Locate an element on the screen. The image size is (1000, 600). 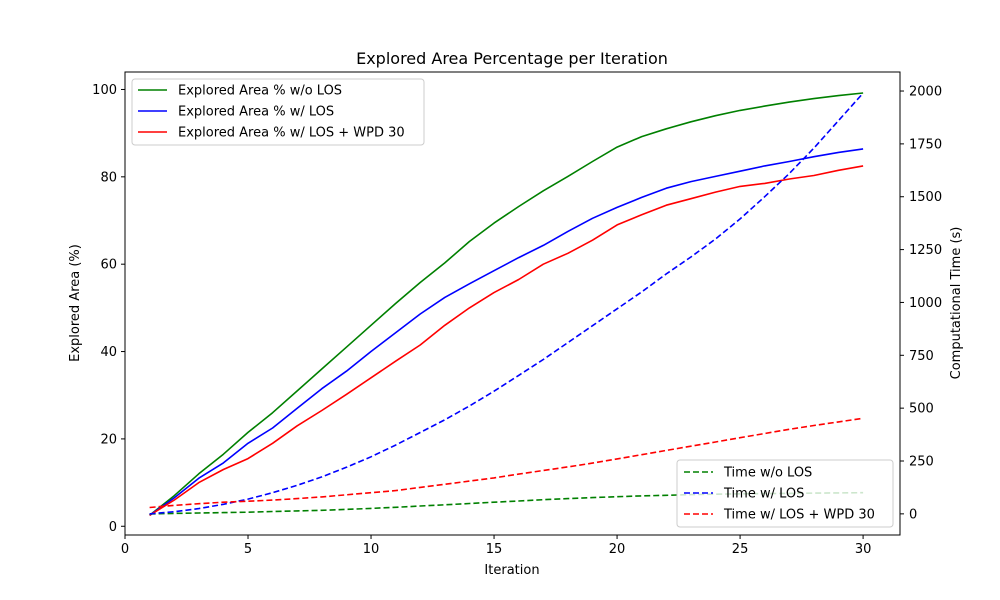
y-axis-right: 0 250 500 750 1000 1250 1500 1750 2000 is located at coordinates (921, 303).